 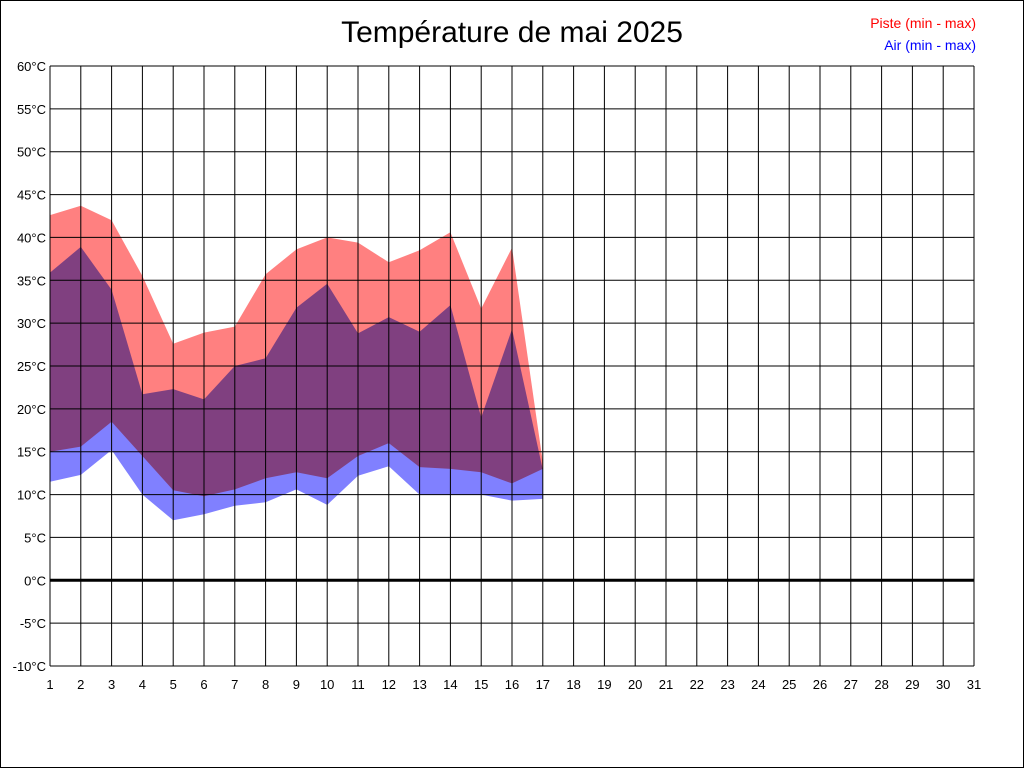 I want to click on x-tick-label: 4, so click(x=142, y=684).